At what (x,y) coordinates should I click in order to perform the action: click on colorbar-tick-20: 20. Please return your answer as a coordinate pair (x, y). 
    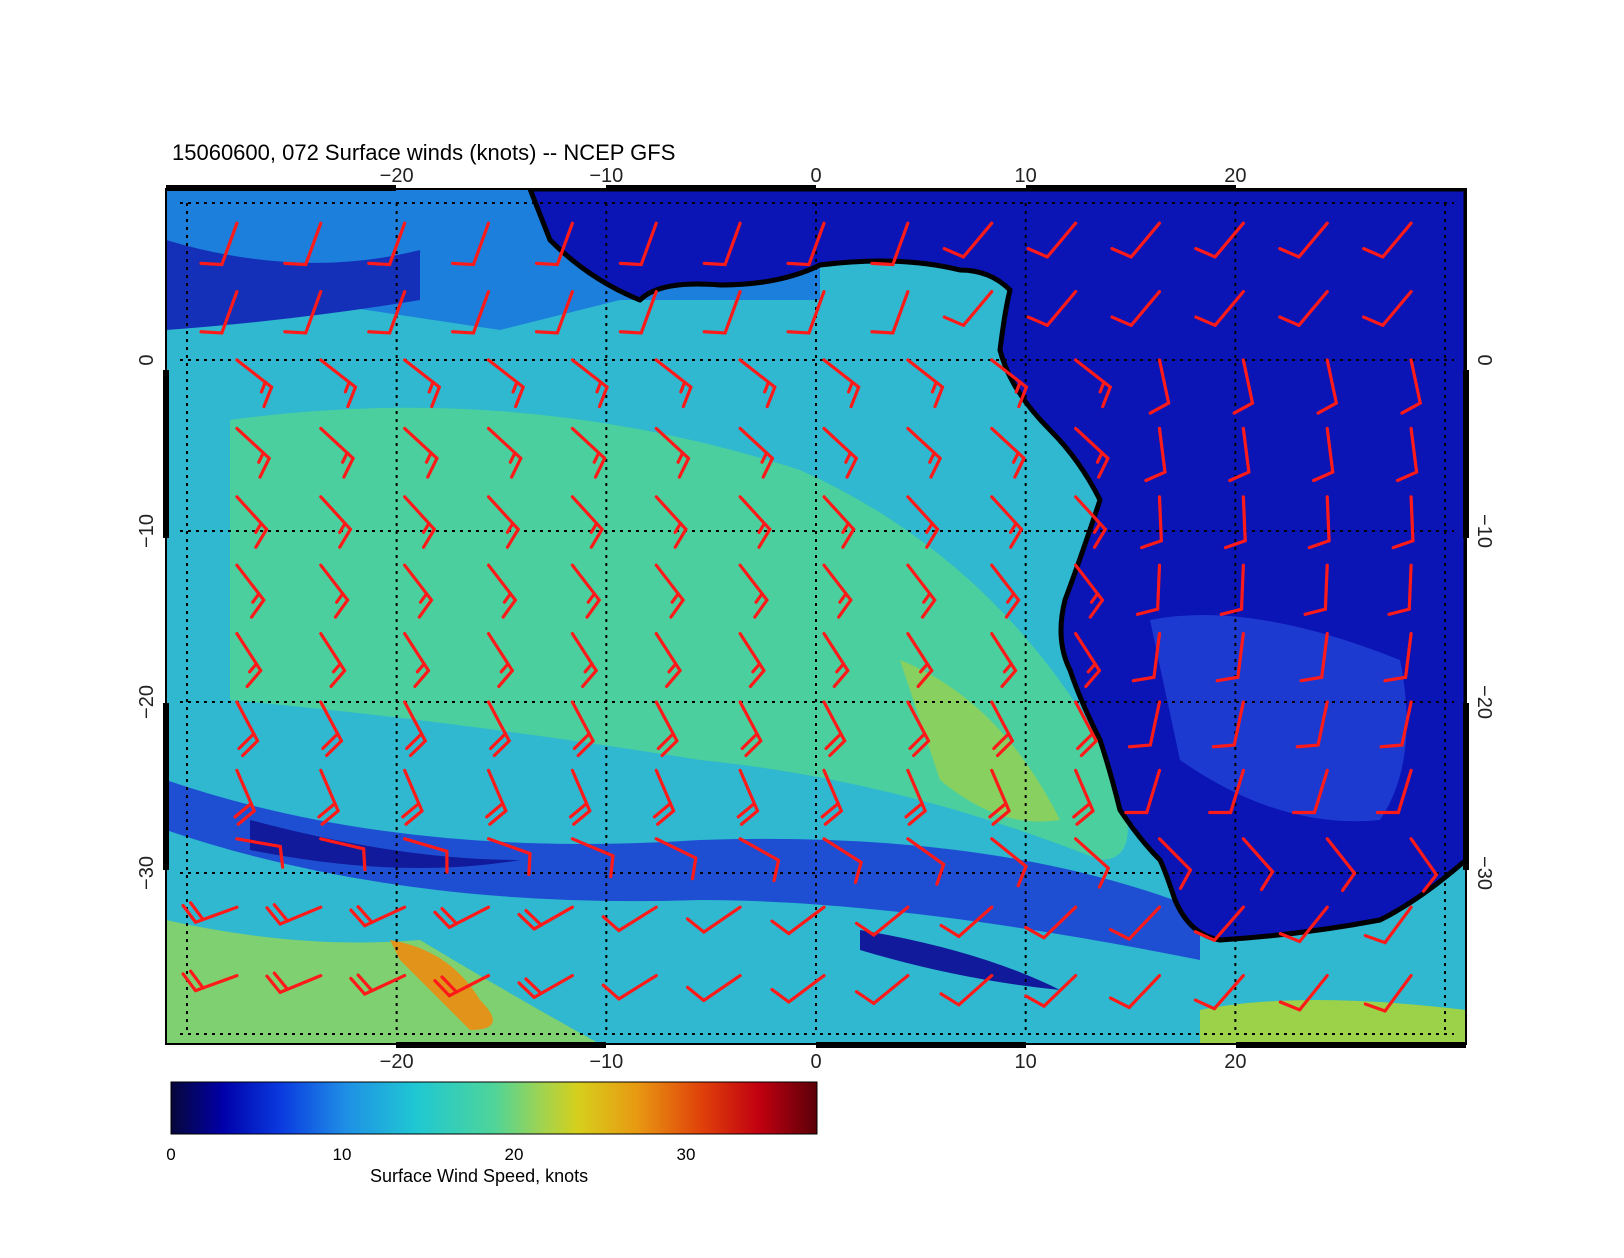
    Looking at the image, I should click on (514, 1154).